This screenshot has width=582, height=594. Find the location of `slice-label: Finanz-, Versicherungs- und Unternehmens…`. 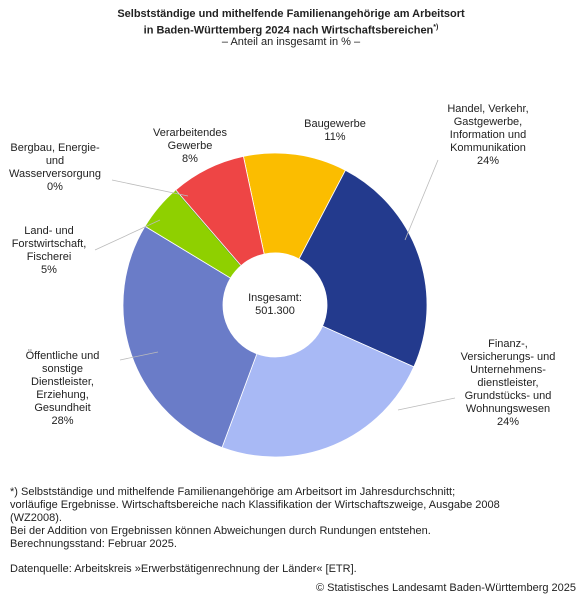

slice-label: Finanz-, Versicherungs- und Unternehmens… is located at coordinates (508, 376).